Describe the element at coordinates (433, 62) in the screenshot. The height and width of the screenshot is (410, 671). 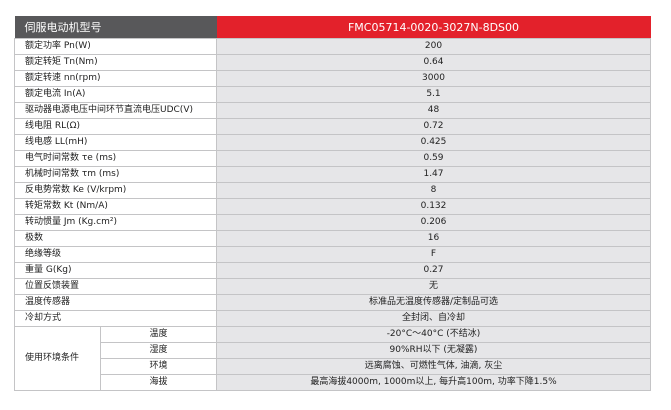
I see `spec-value: 0.64` at that location.